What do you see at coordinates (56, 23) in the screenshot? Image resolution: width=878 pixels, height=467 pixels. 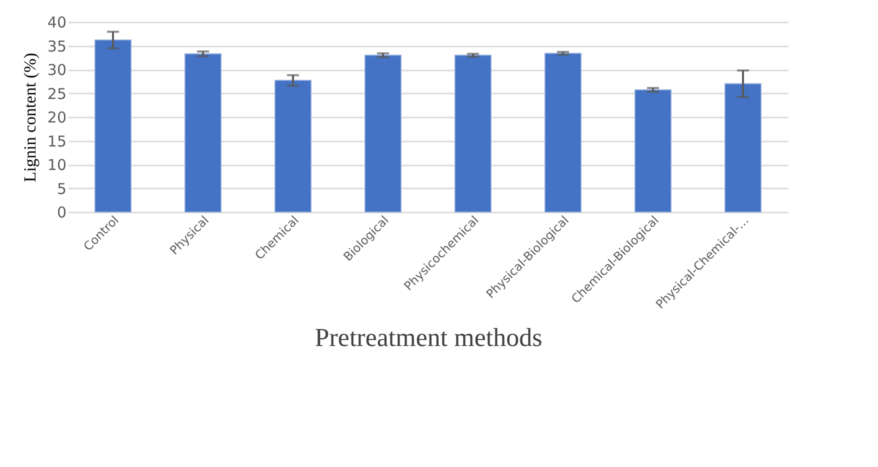 I see `y-tick-label: 40` at bounding box center [56, 23].